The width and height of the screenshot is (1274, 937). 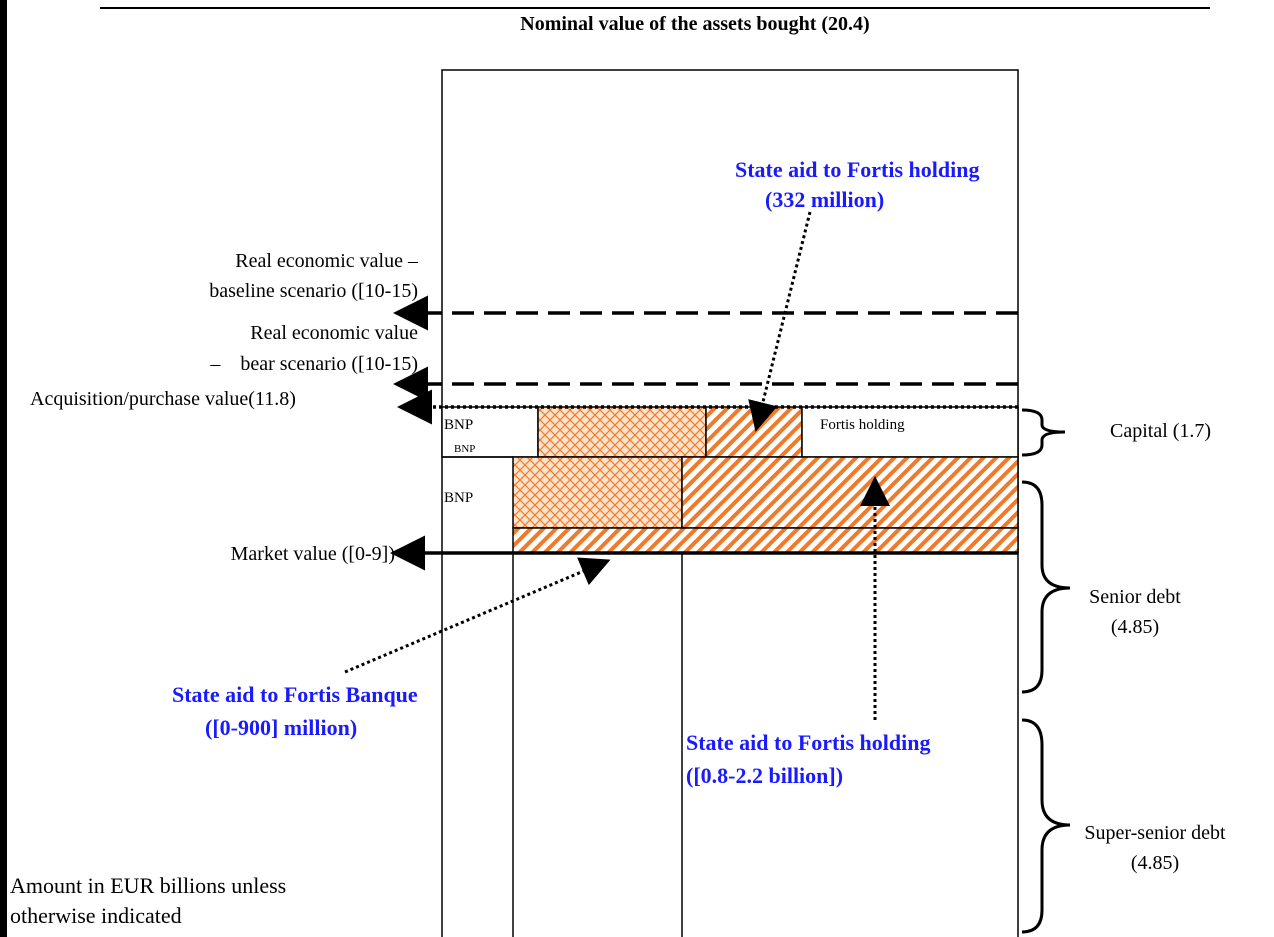 I want to click on bracket-label: Senior debt, so click(x=1135, y=597).